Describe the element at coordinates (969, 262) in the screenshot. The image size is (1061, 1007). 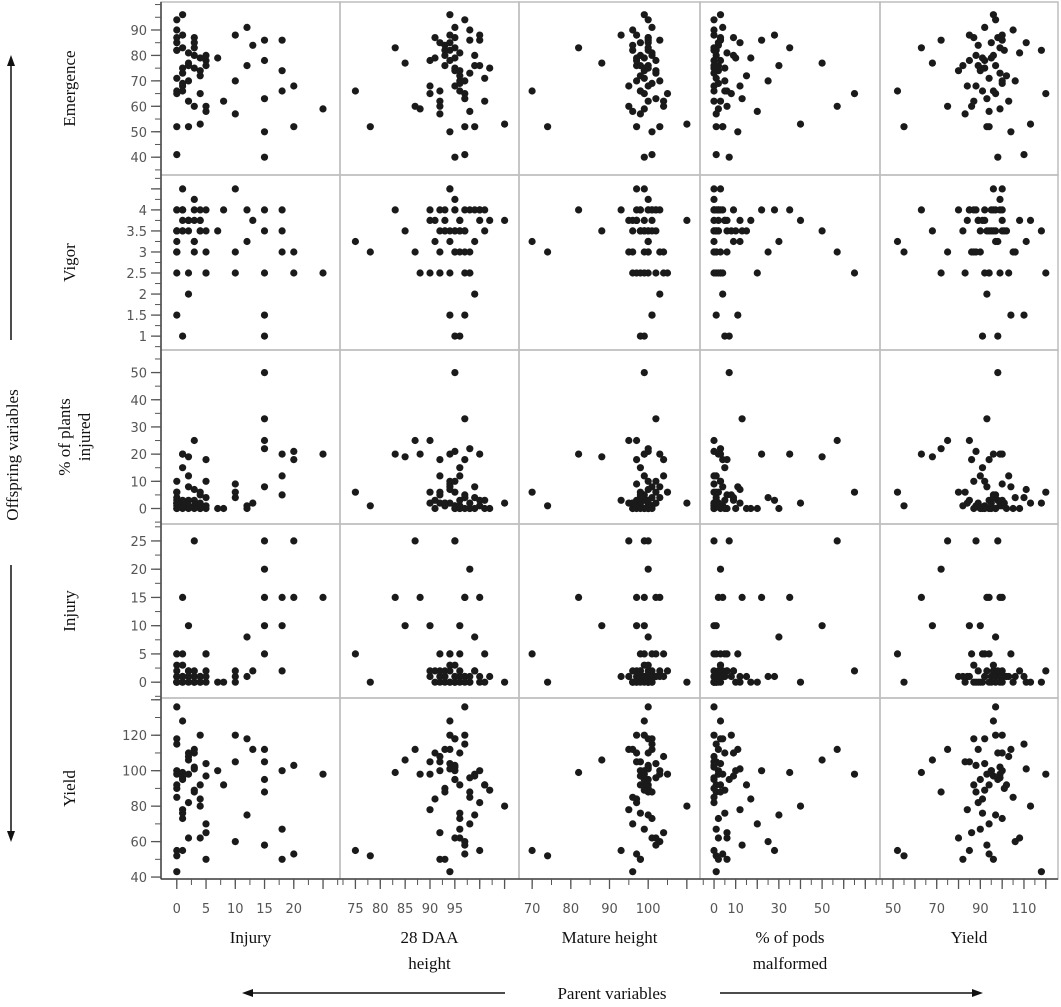
I see `panel-o_vigor-vs-p_yield` at that location.